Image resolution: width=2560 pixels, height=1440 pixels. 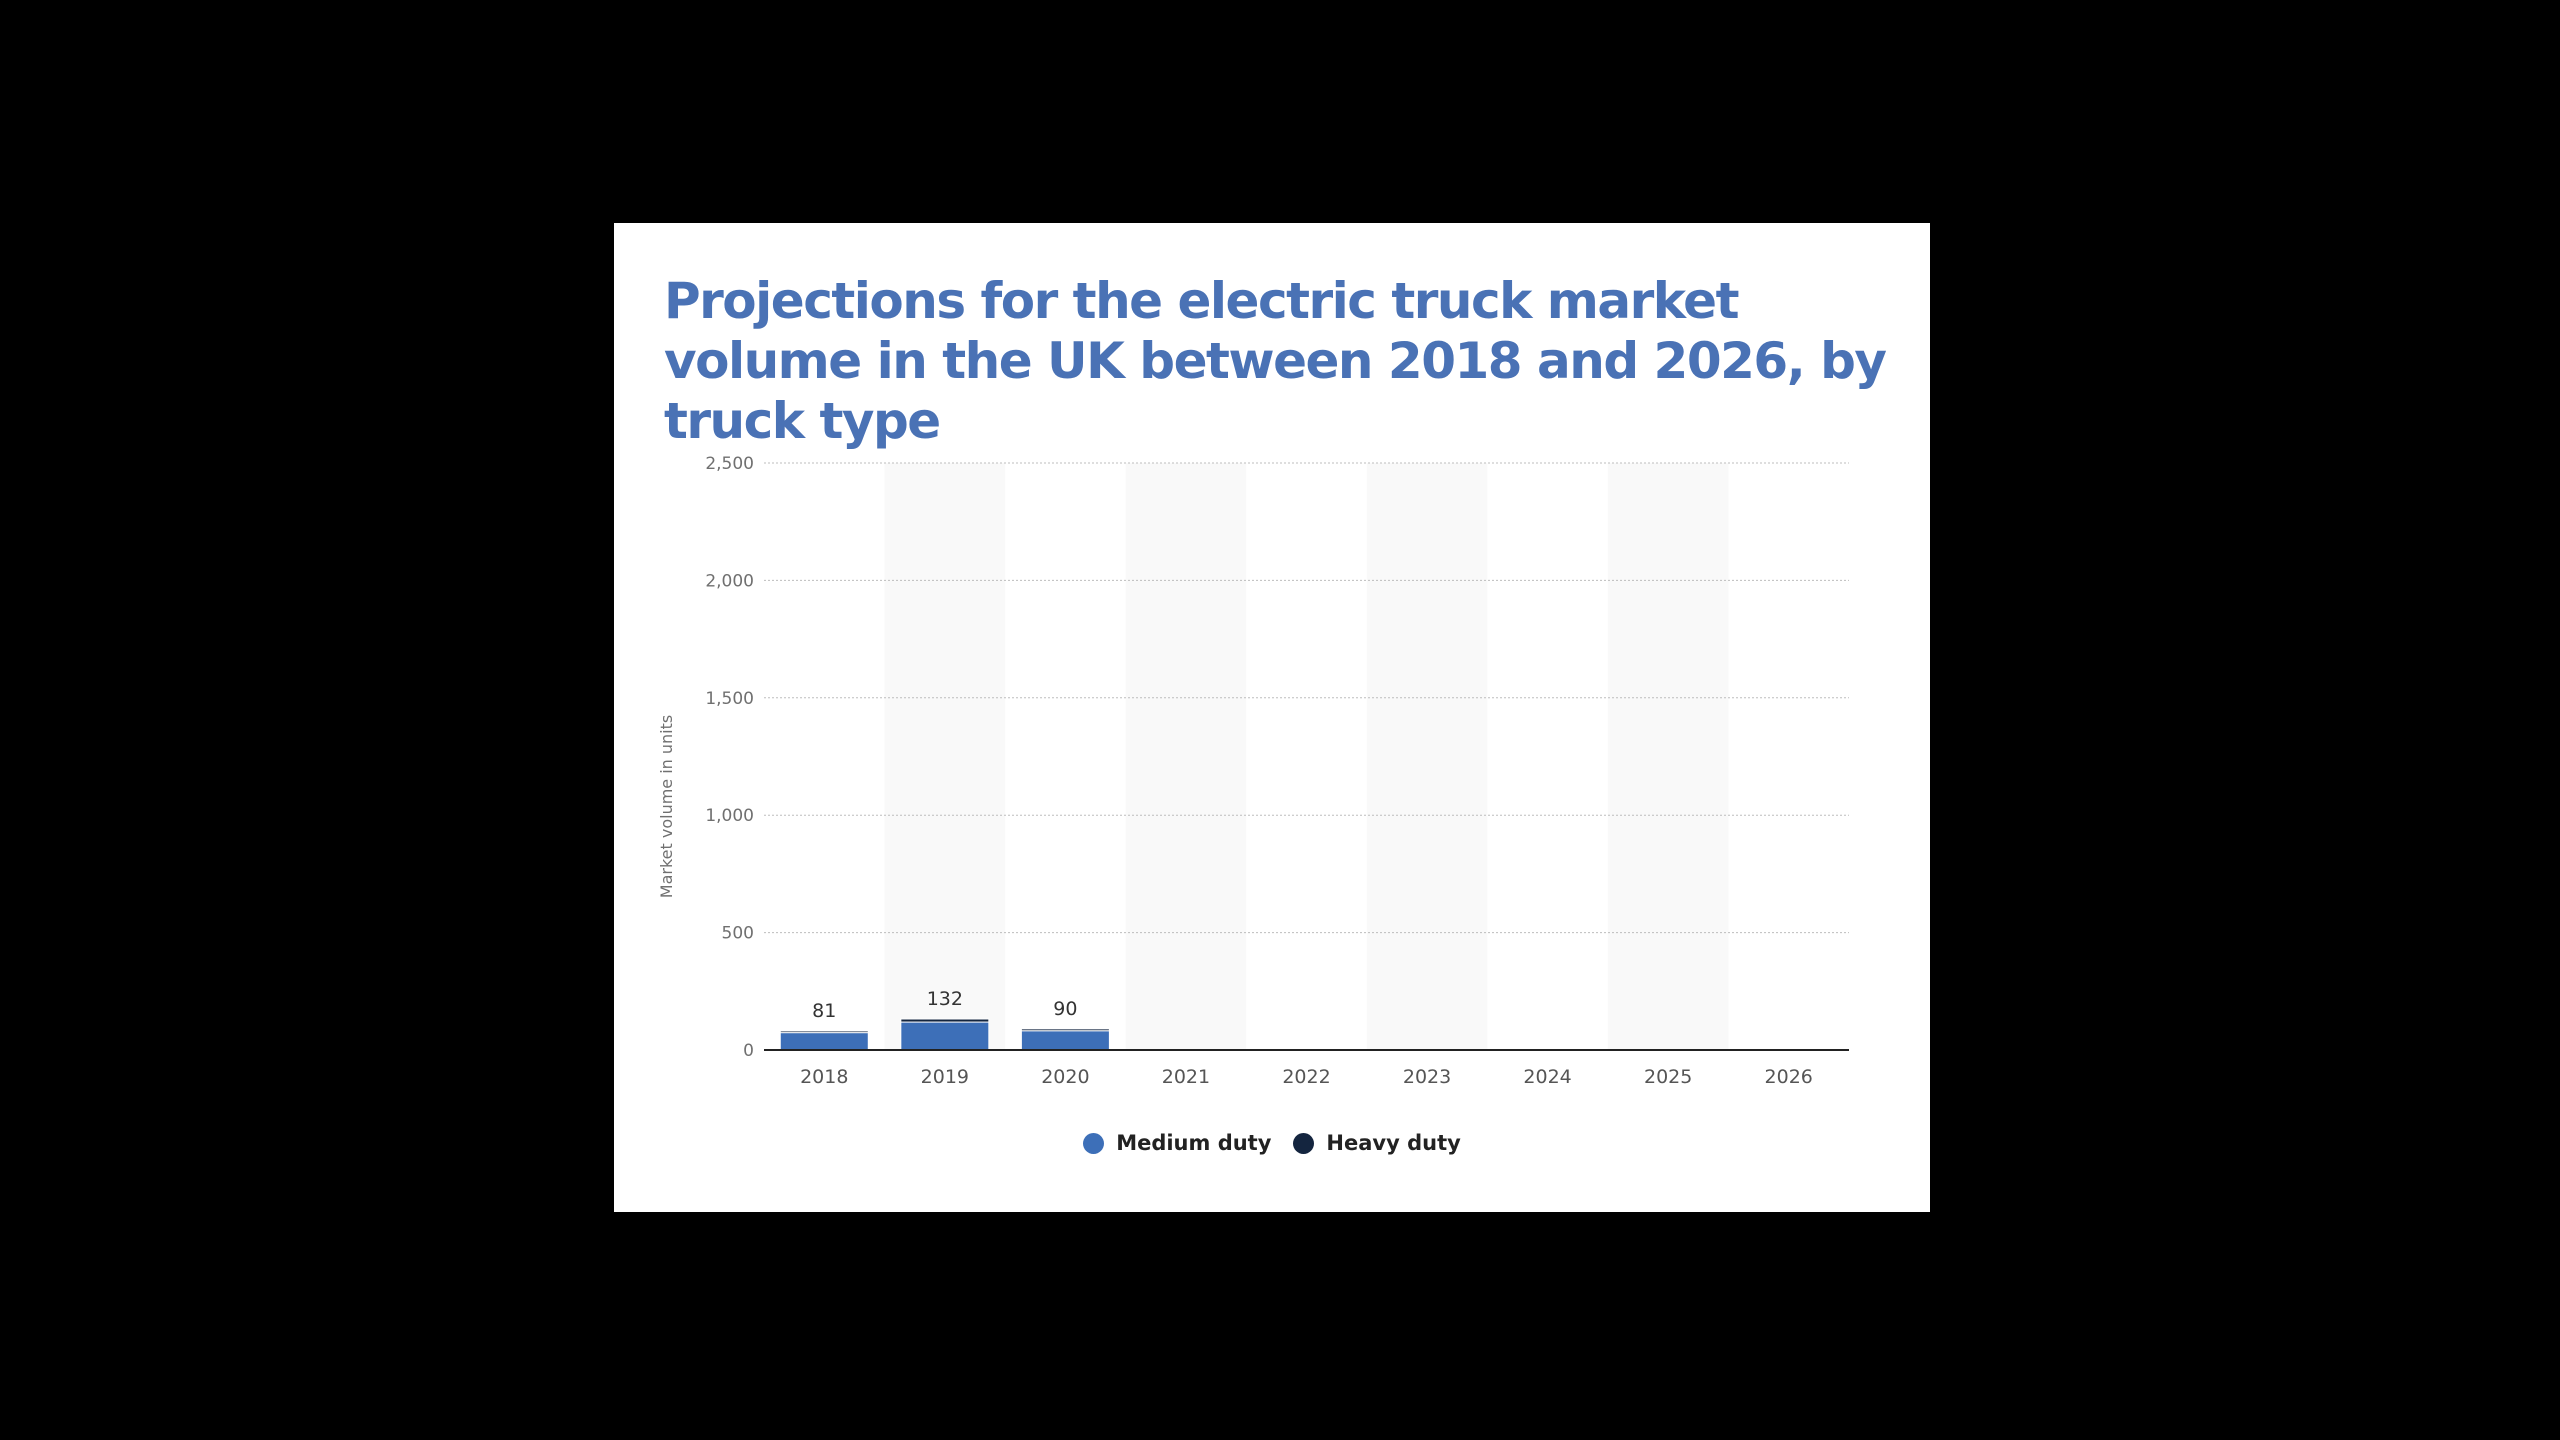 What do you see at coordinates (824, 1032) in the screenshot?
I see `bar-heavy-duty-2018` at bounding box center [824, 1032].